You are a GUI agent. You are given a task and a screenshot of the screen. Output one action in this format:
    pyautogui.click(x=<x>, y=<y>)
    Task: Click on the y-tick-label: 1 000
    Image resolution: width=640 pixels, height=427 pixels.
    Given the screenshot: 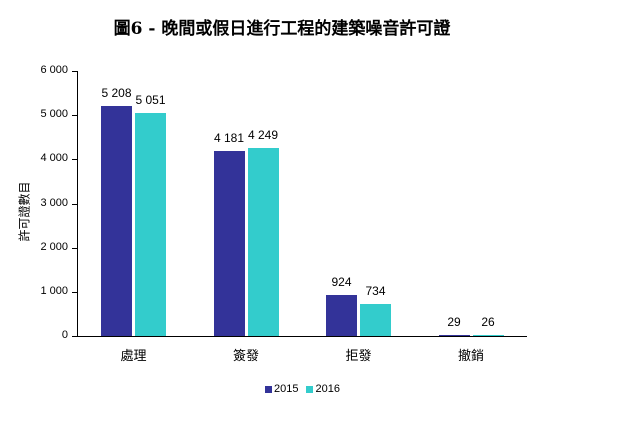 What is the action you would take?
    pyautogui.click(x=54, y=290)
    